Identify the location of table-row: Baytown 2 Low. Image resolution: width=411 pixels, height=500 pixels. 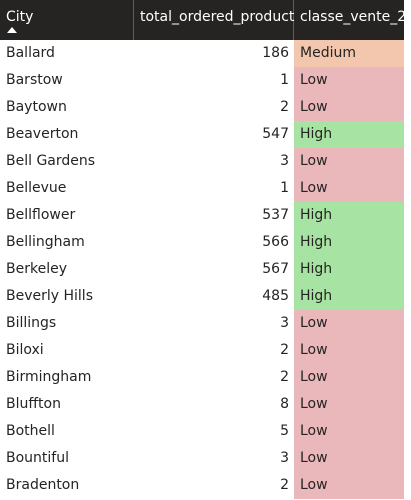
(202, 107).